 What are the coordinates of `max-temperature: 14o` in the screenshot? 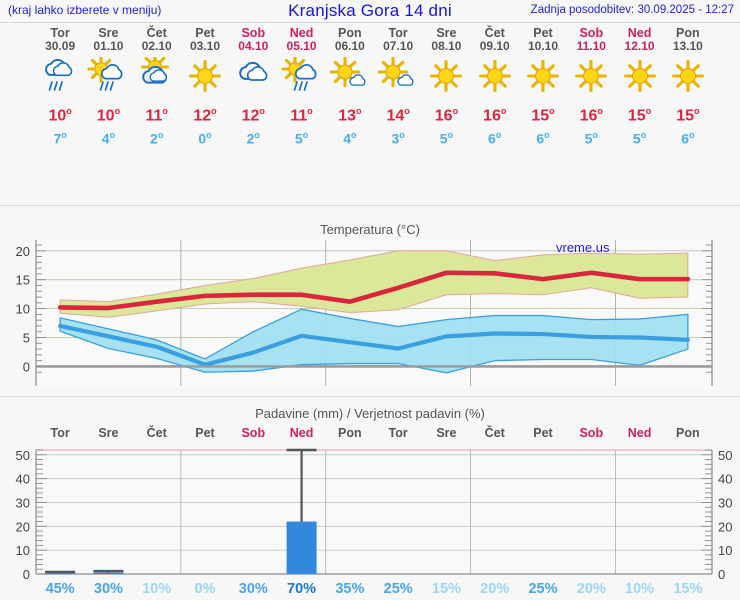 It's located at (398, 115).